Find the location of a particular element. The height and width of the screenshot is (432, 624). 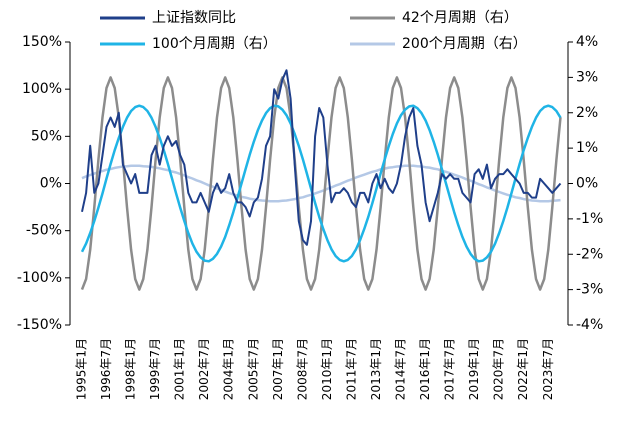

y-tick-label: -150% is located at coordinates (39, 325).